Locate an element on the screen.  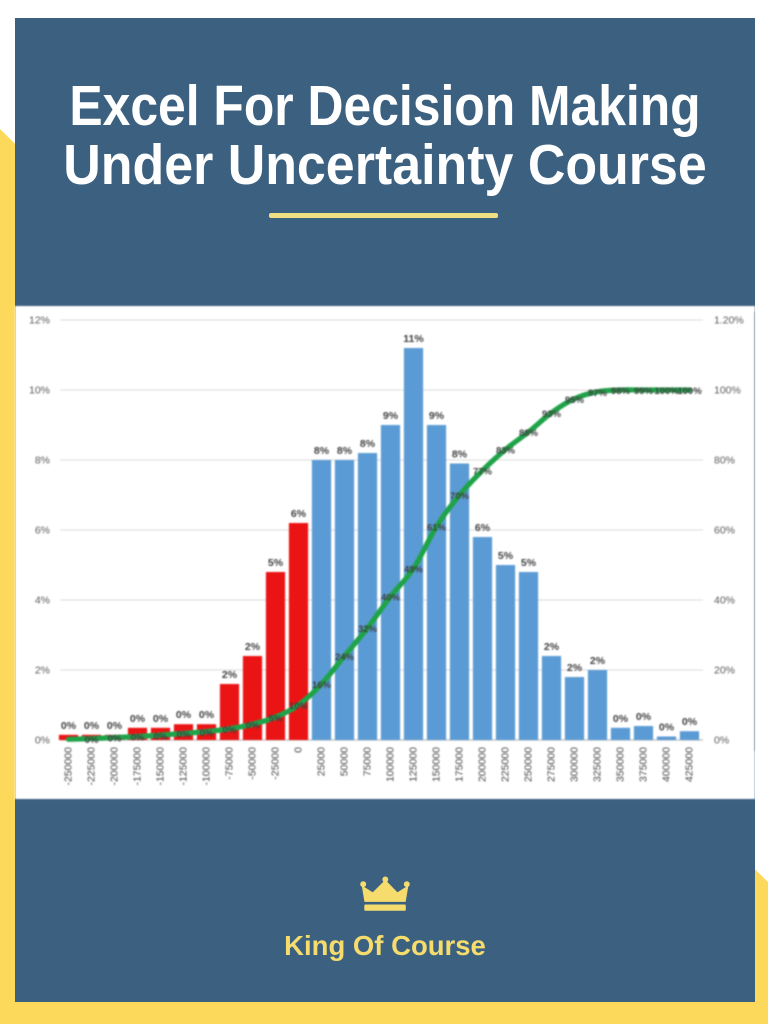
svg-text: 0 is located at coordinates (299, 750).